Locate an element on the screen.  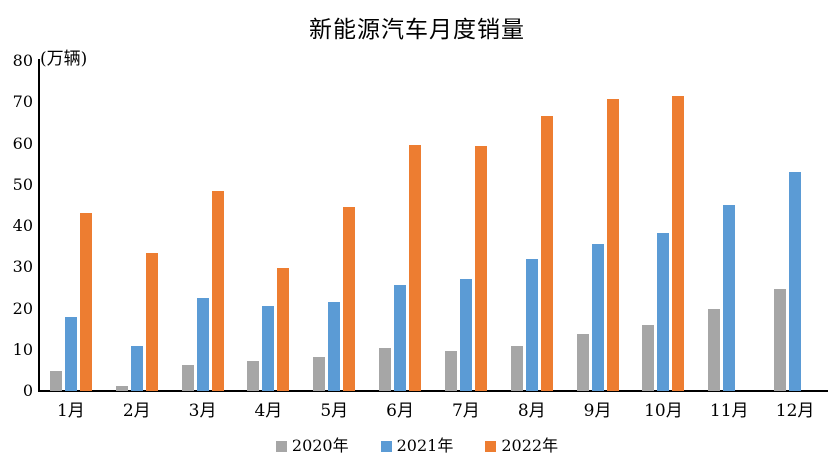
x-tick-label: 6月 is located at coordinates (400, 411).